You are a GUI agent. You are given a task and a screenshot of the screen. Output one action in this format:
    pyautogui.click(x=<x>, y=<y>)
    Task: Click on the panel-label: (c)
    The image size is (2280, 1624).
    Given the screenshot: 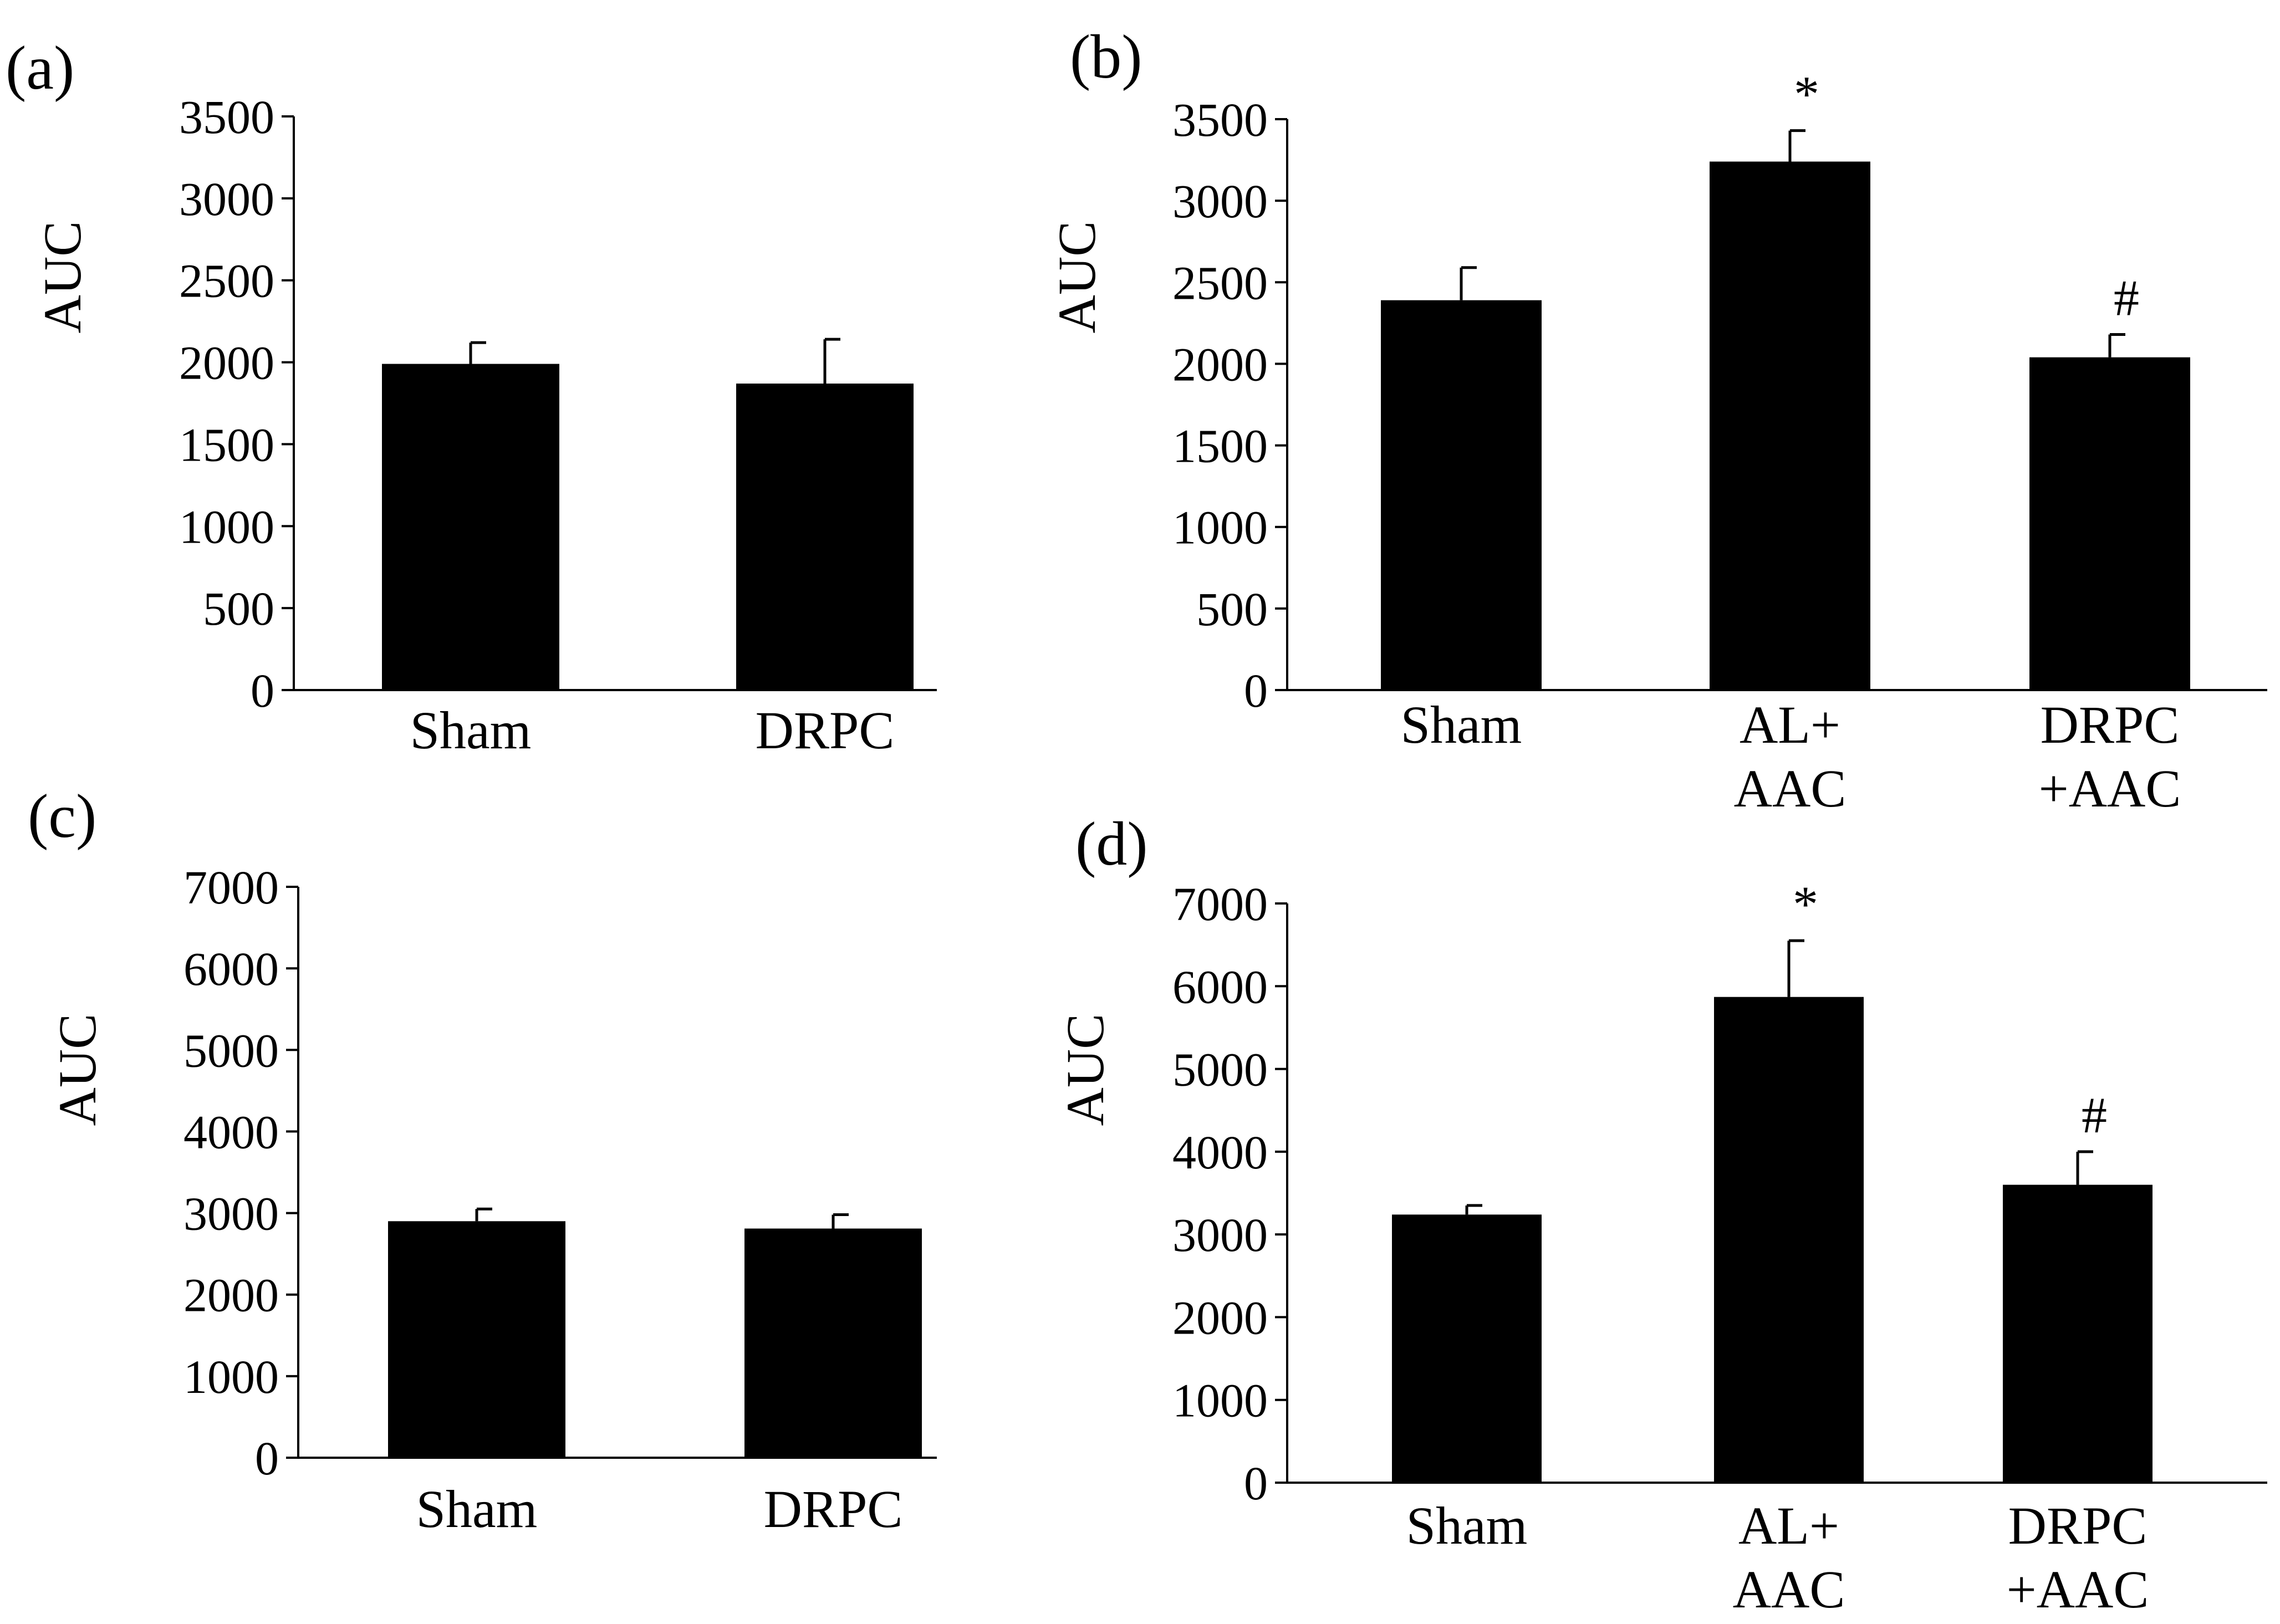 What is the action you would take?
    pyautogui.click(x=62, y=817)
    